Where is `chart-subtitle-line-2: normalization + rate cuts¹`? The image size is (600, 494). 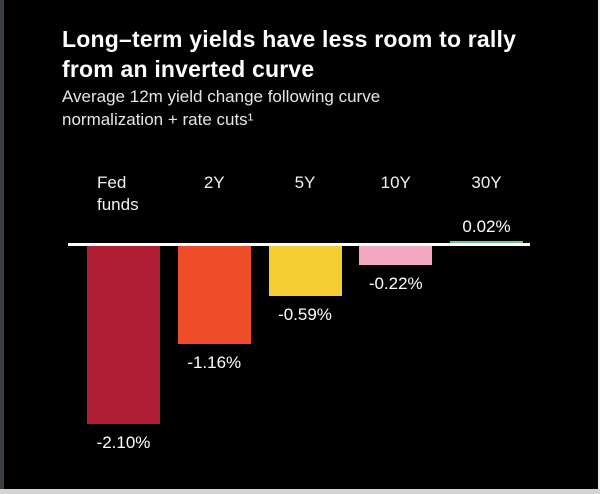
chart-subtitle-line-2: normalization + rate cuts¹ is located at coordinates (158, 119).